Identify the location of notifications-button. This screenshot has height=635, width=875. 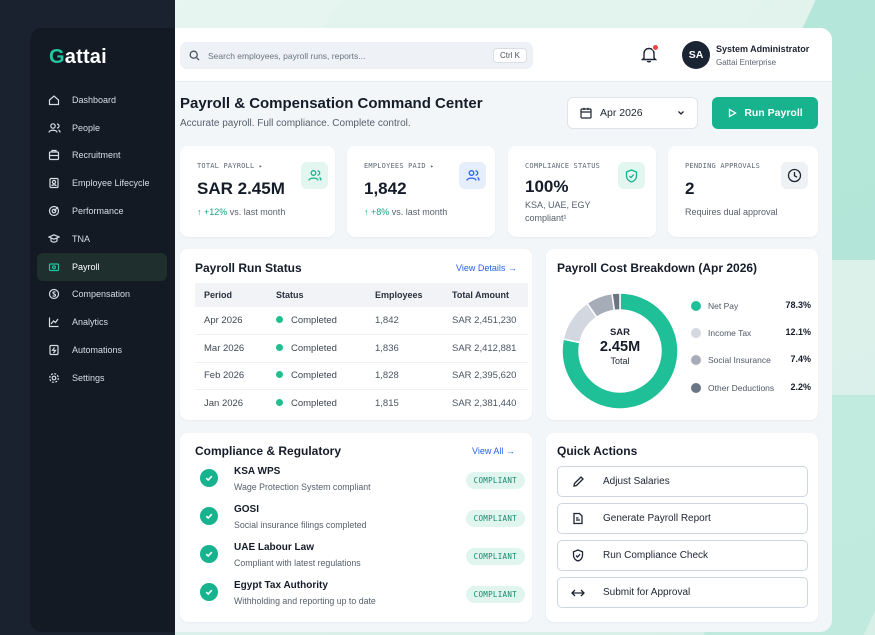
(649, 54).